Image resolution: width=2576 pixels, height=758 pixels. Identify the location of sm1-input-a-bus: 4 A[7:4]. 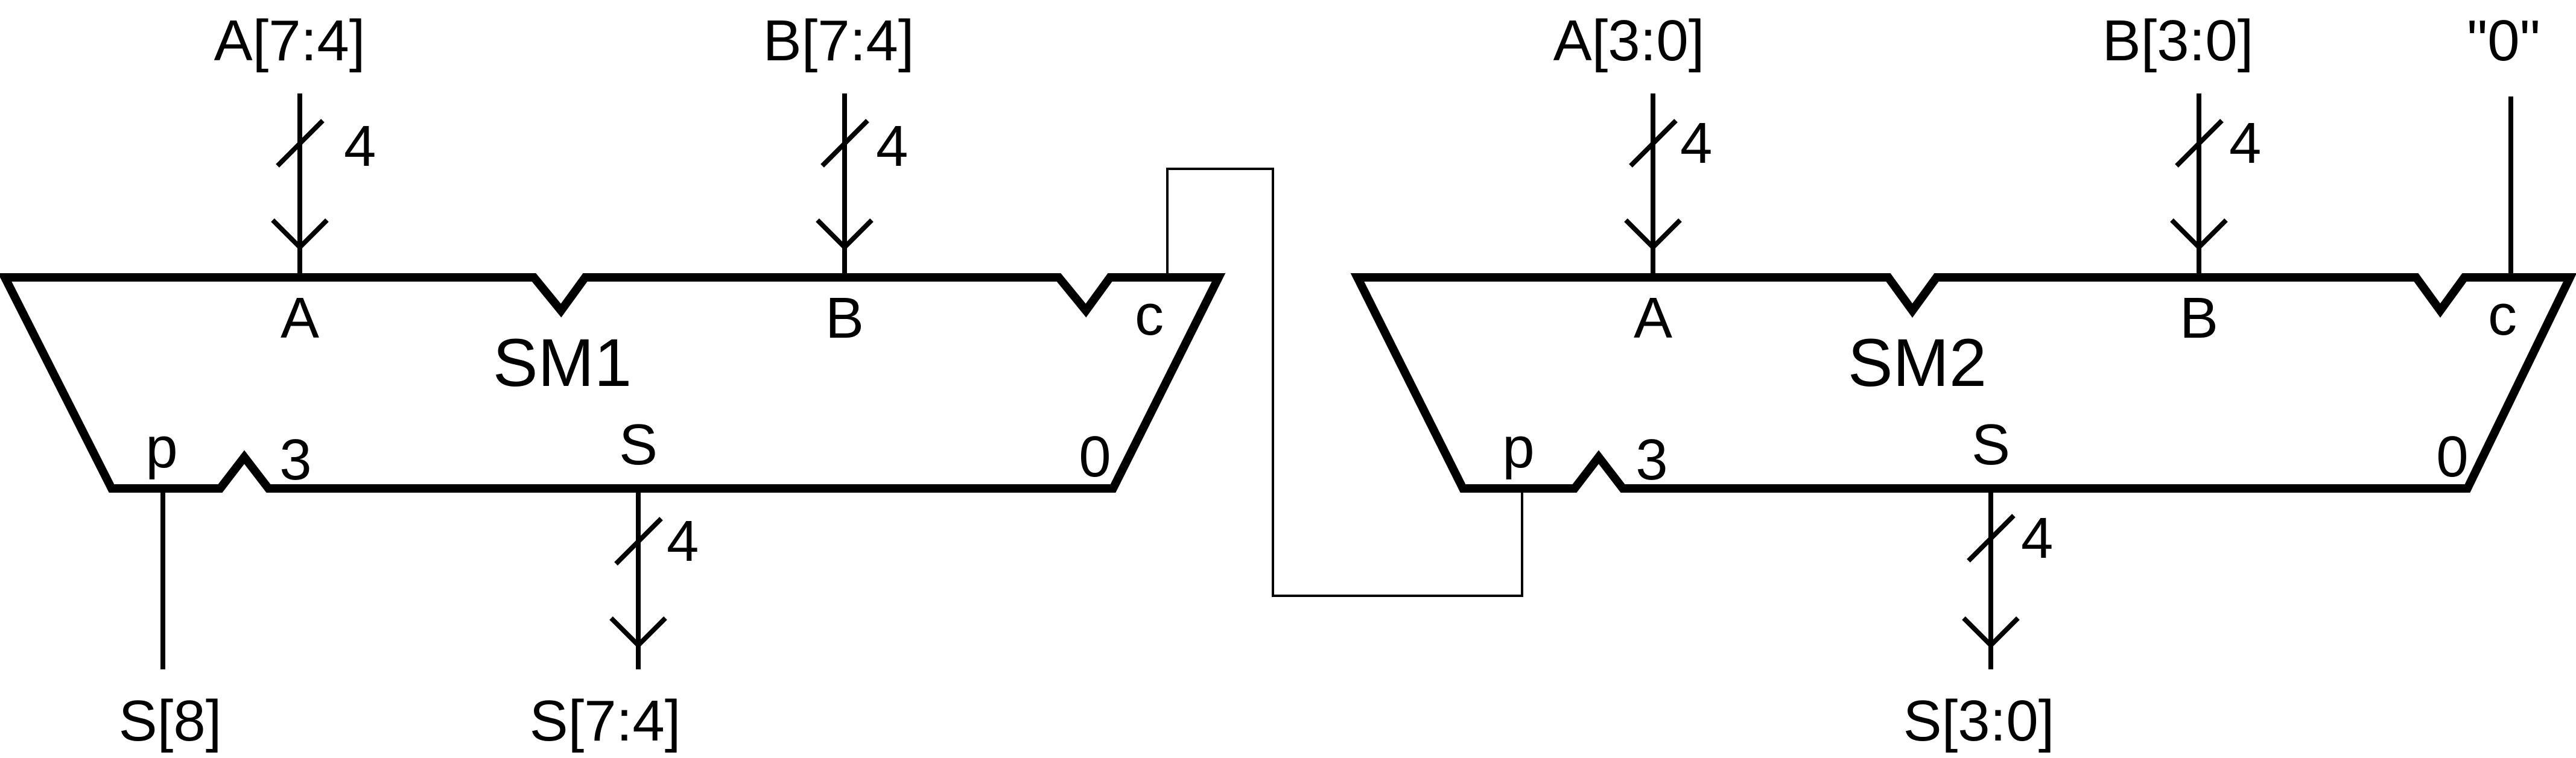
(295, 142).